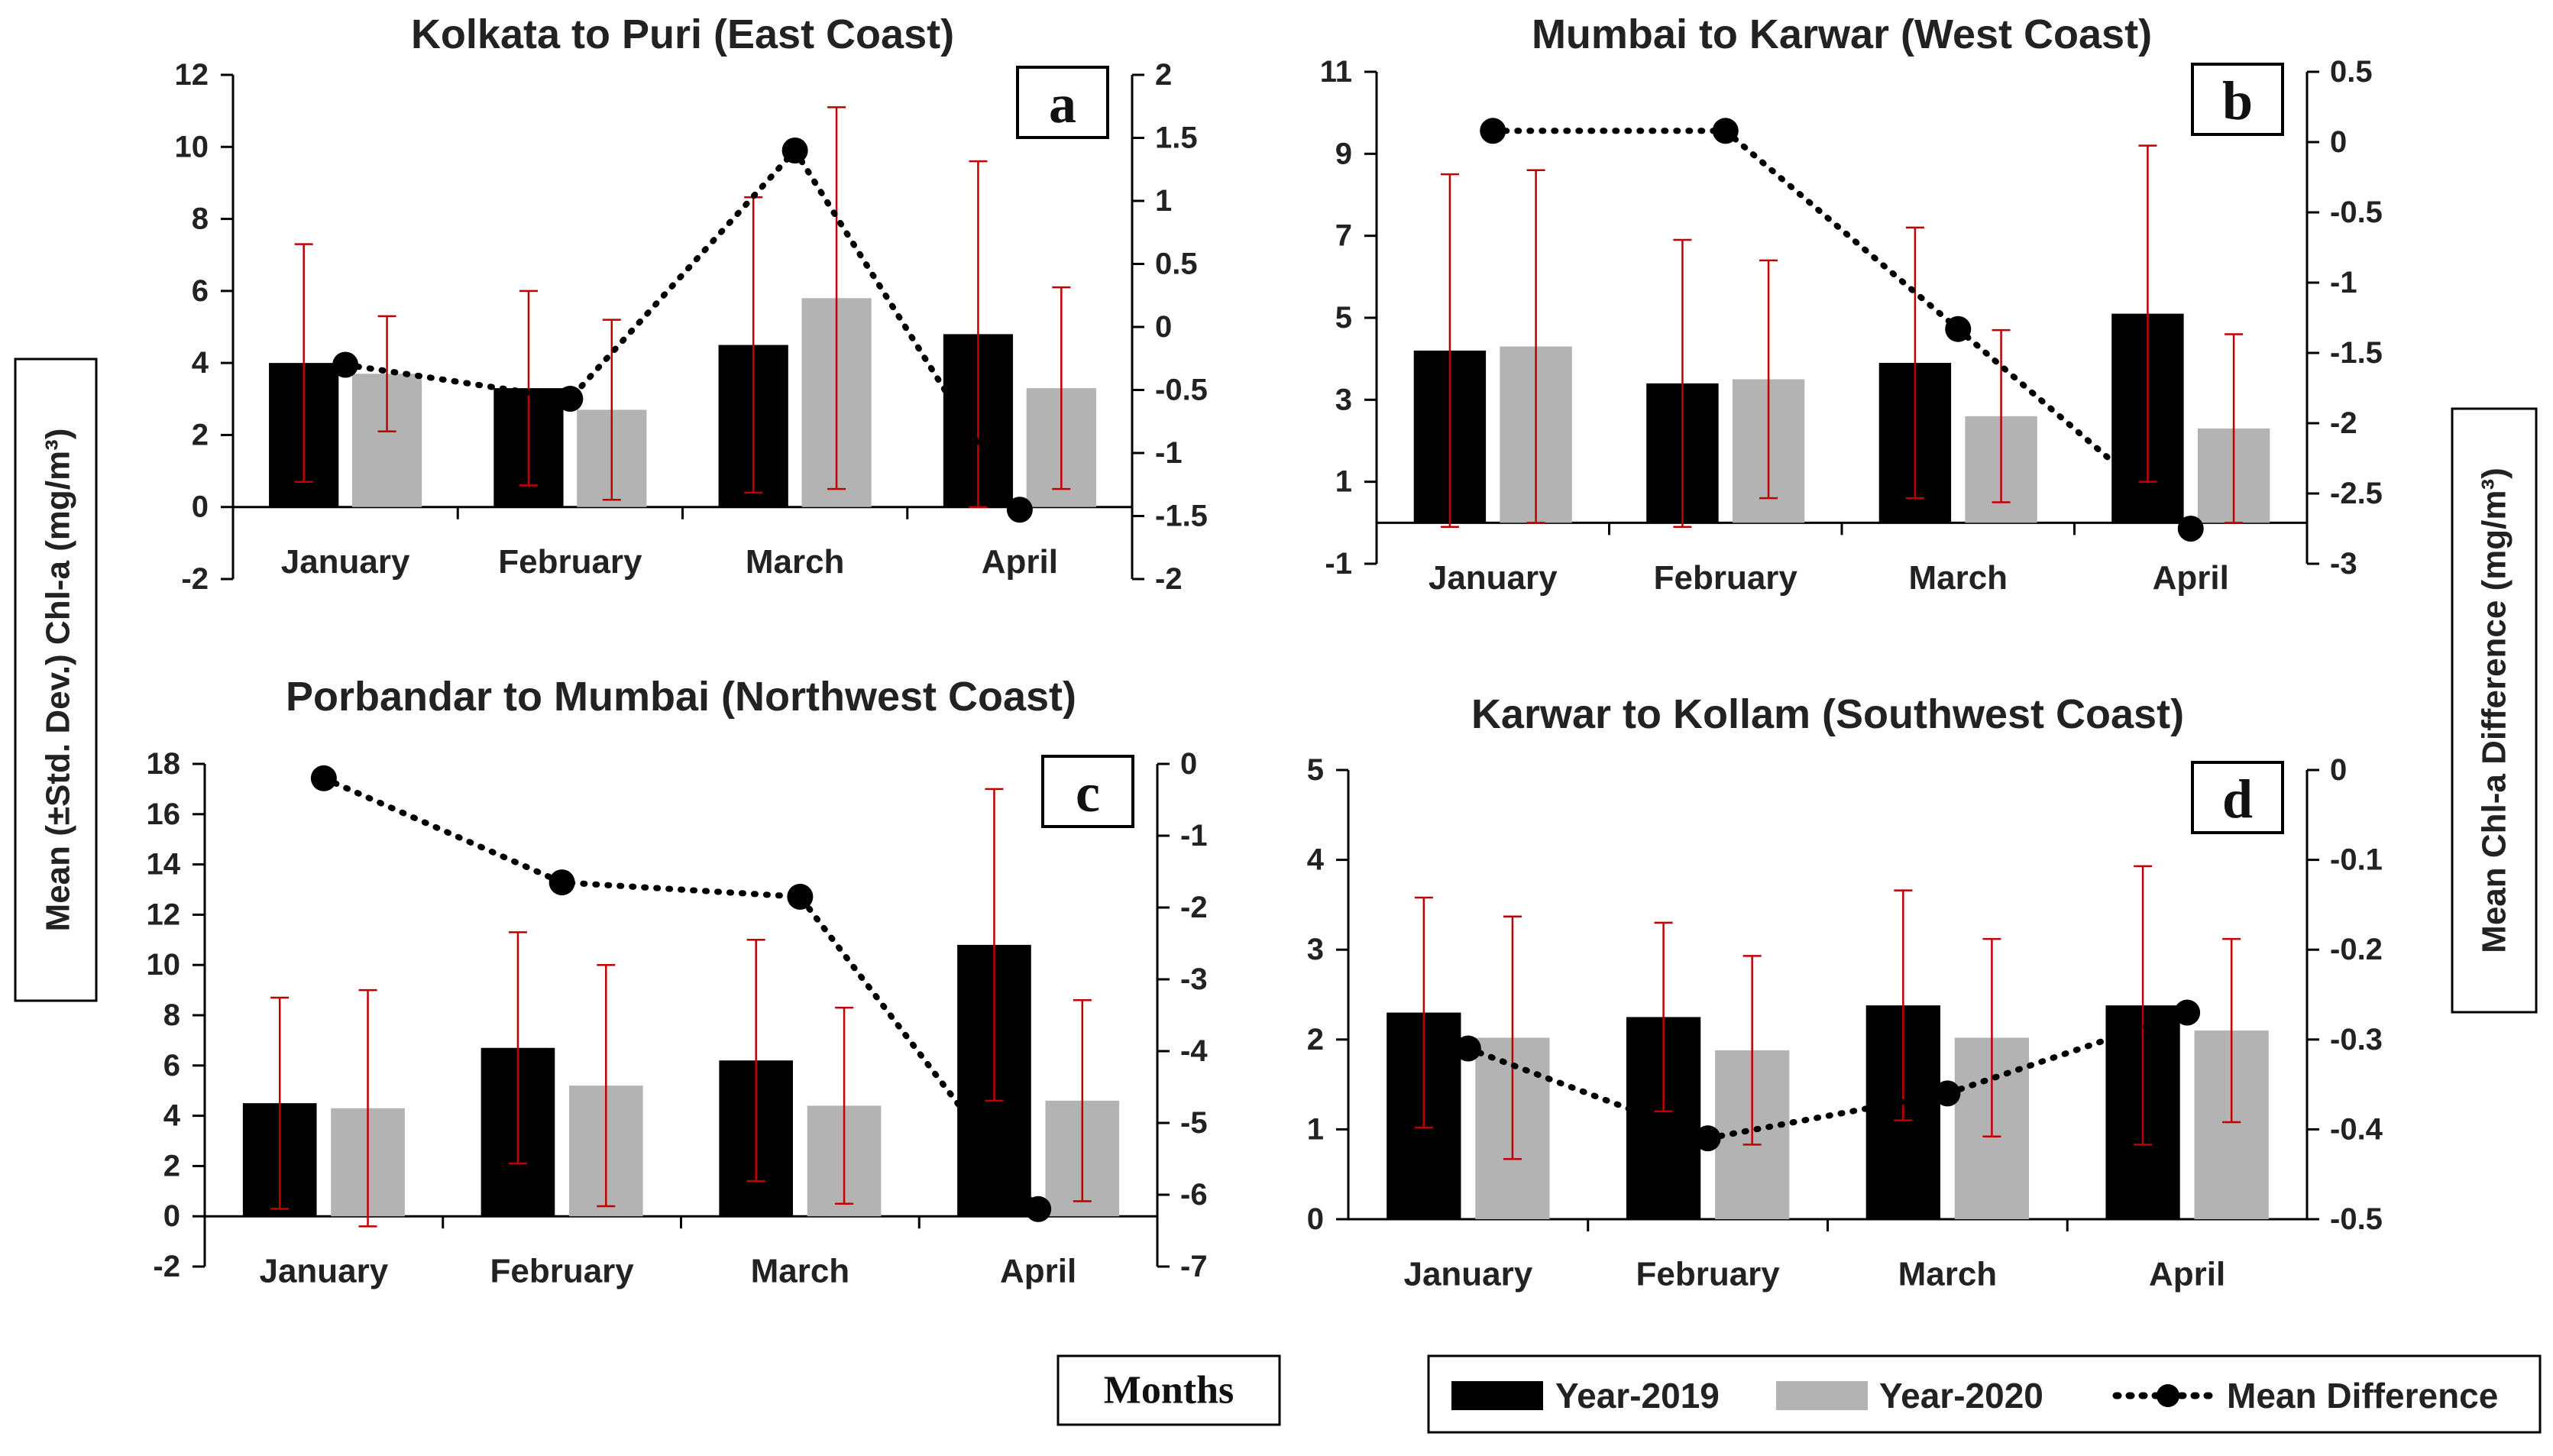 The width and height of the screenshot is (2553, 1456). I want to click on y-right-label-box: Mean Chl-a Difference (mg/m³), so click(2495, 711).